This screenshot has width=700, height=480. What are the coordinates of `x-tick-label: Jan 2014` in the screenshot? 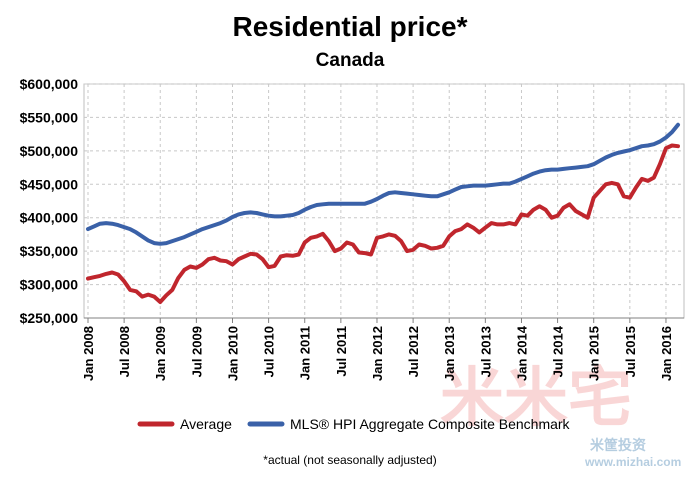 It's located at (521, 353).